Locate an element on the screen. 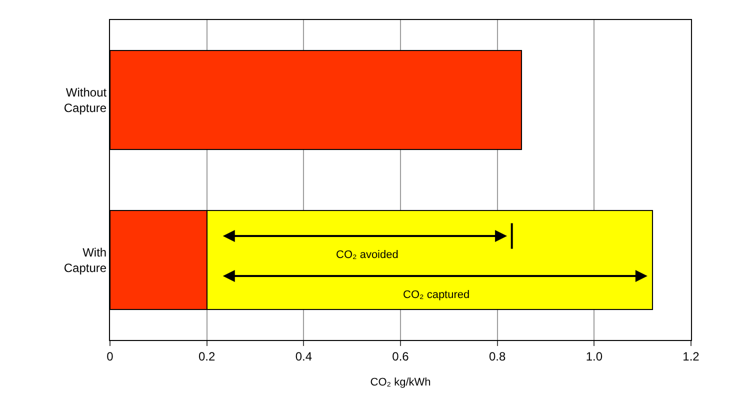 The height and width of the screenshot is (400, 731). x-tick-label: 0.2 is located at coordinates (207, 356).